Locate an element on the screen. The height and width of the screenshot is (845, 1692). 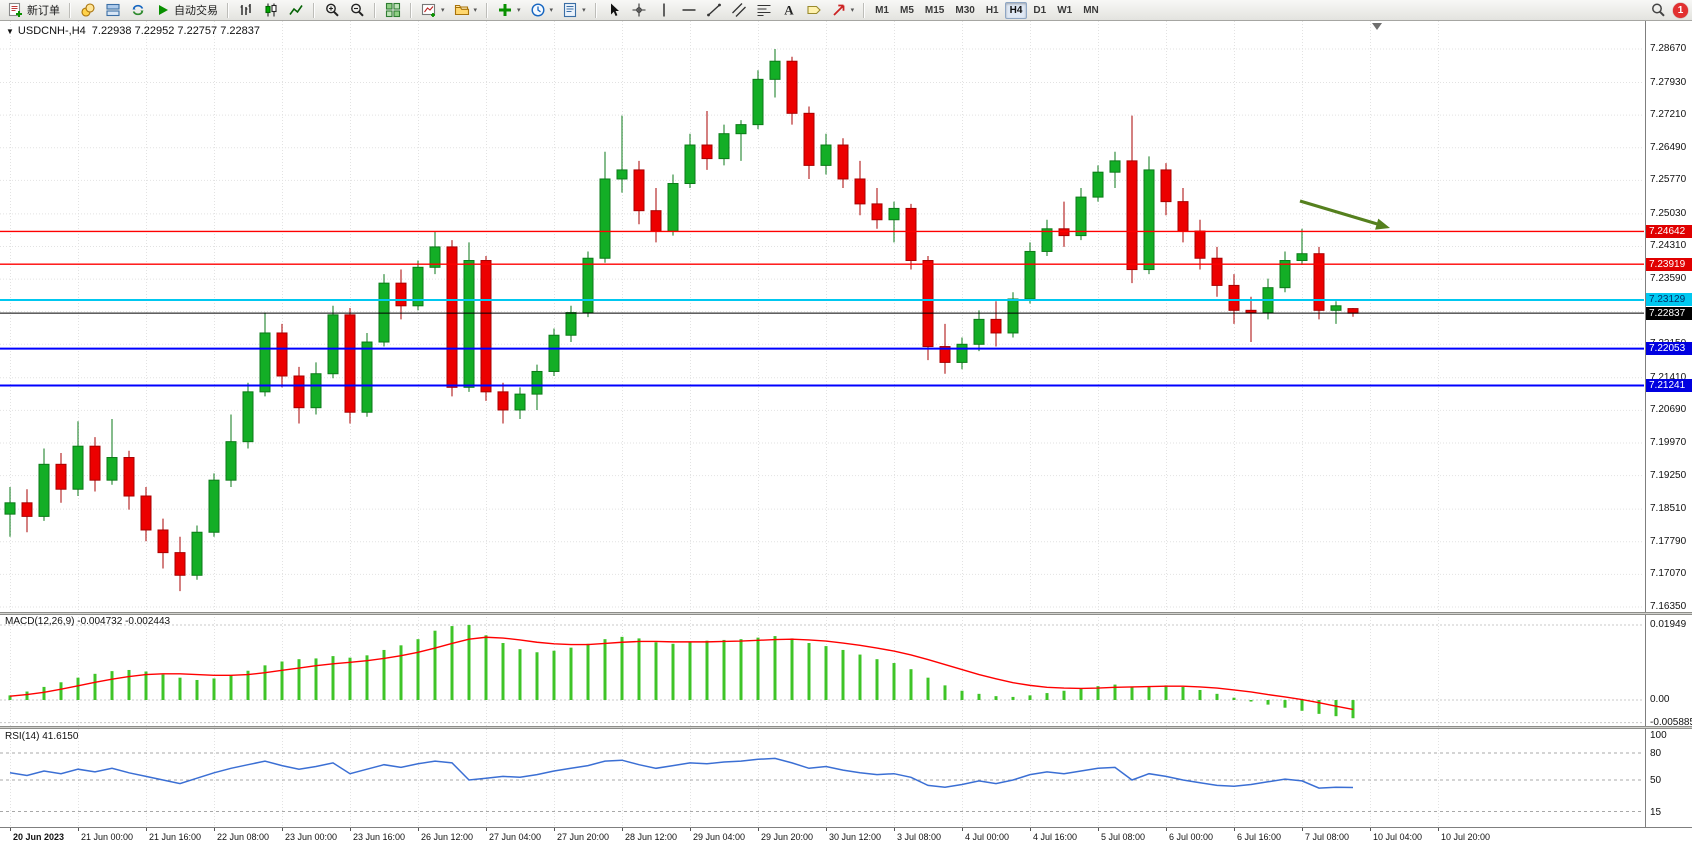
market-watch-button is located at coordinates (88, 10).